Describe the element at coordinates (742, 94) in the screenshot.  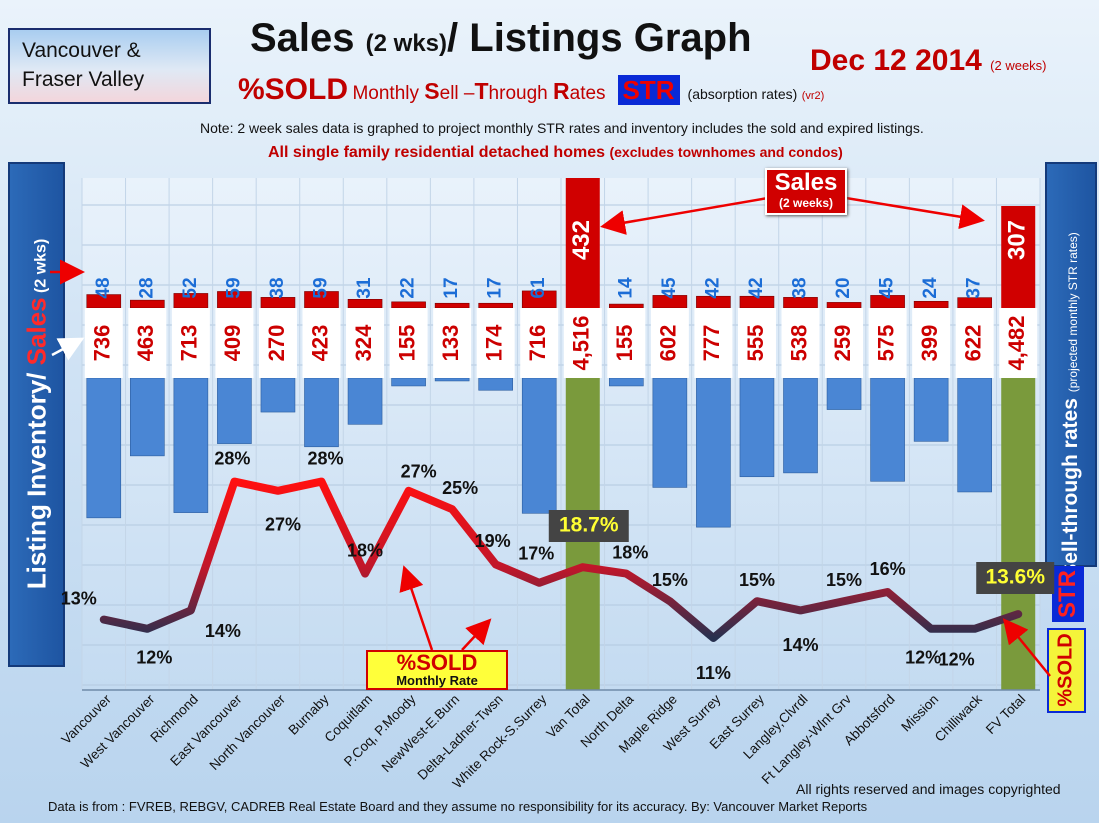
I see `absorption-note: (absorption rates)` at that location.